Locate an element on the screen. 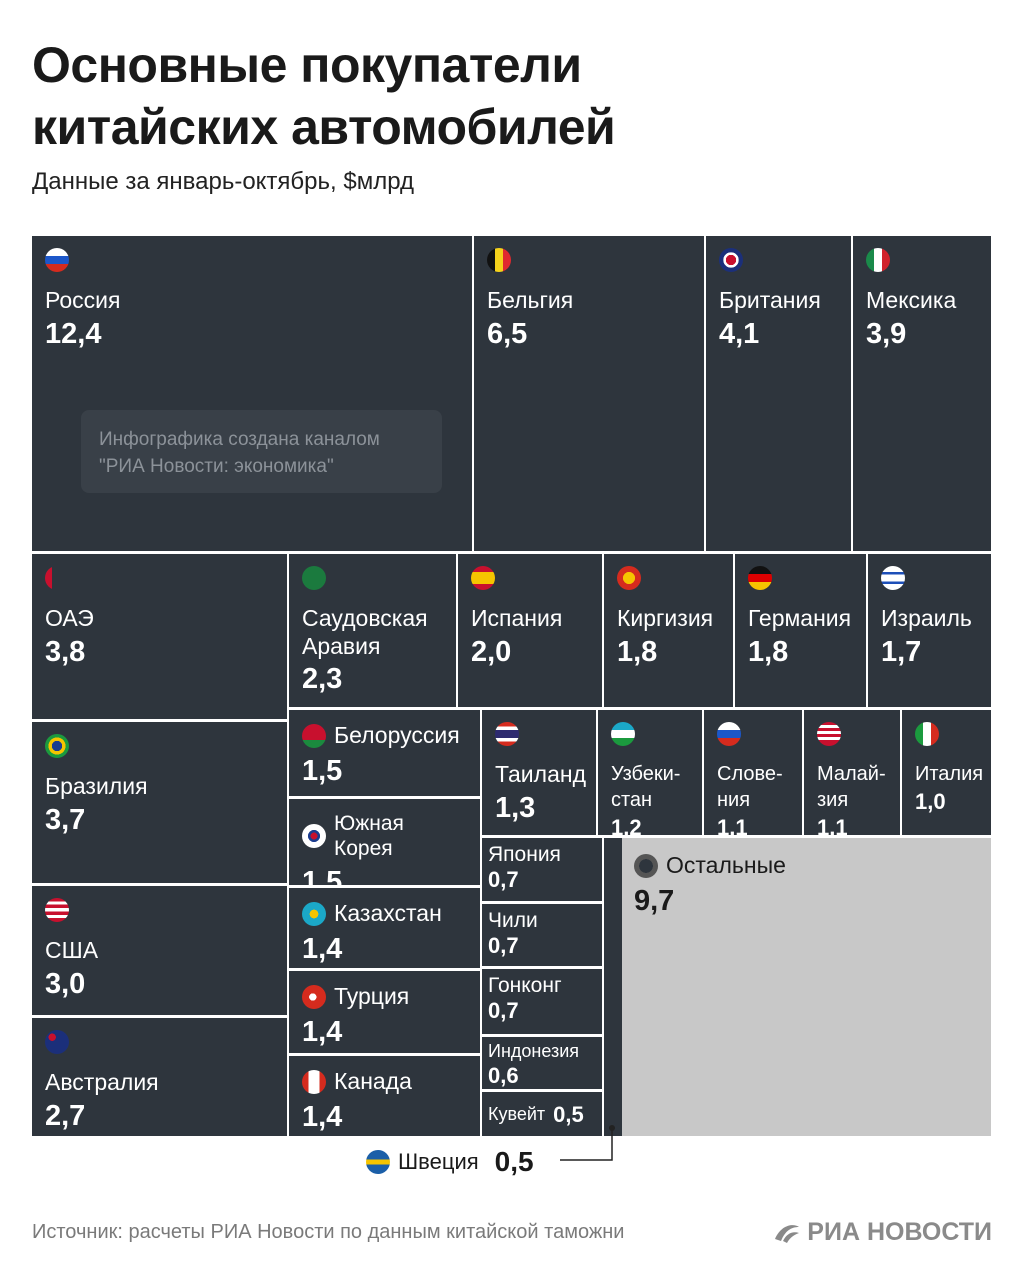 This screenshot has height=1280, width=1024. logo-icon is located at coordinates (787, 1233).